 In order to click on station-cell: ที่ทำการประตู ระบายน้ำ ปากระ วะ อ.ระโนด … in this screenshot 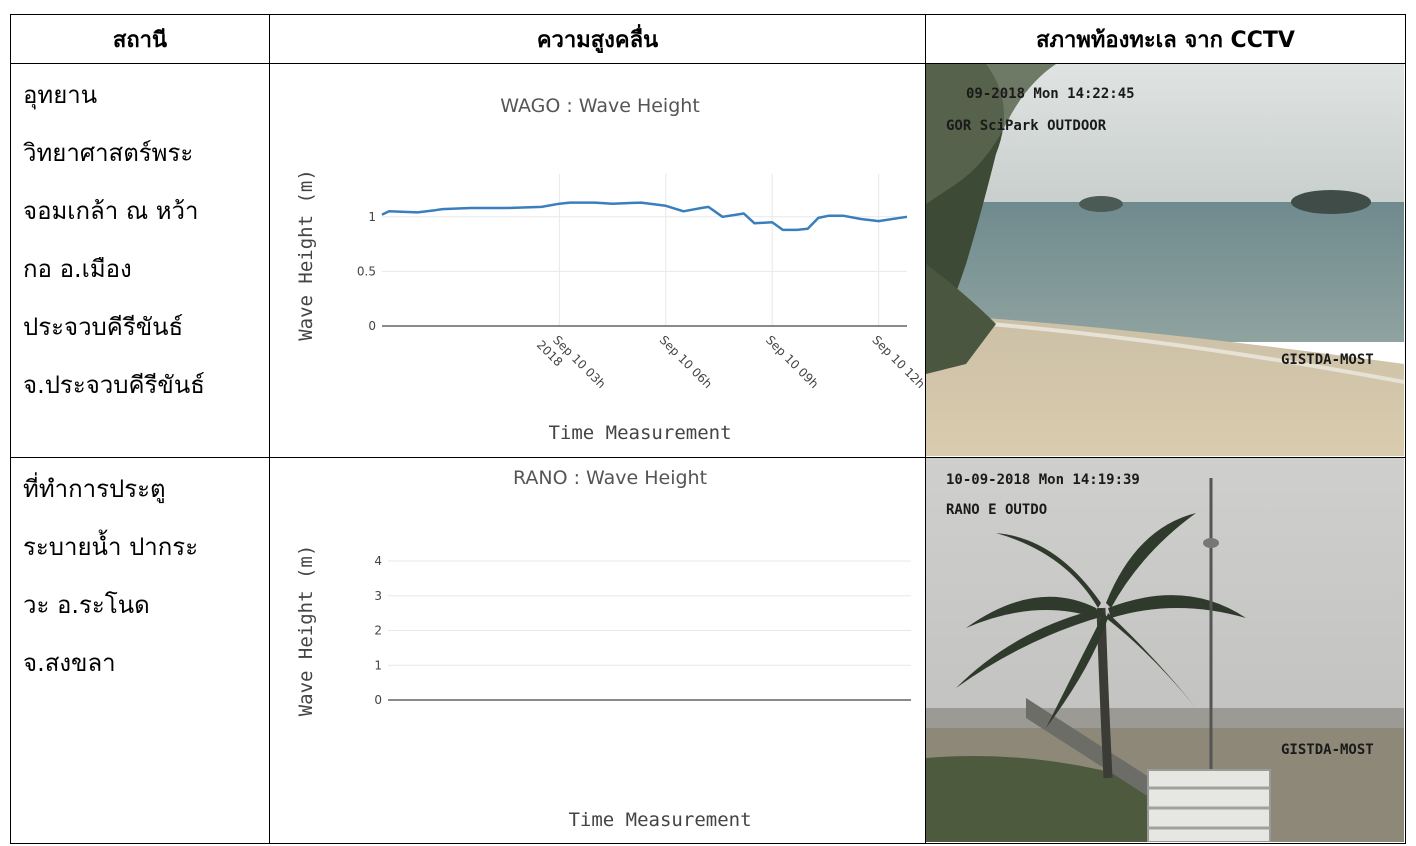, I will do `click(140, 650)`.